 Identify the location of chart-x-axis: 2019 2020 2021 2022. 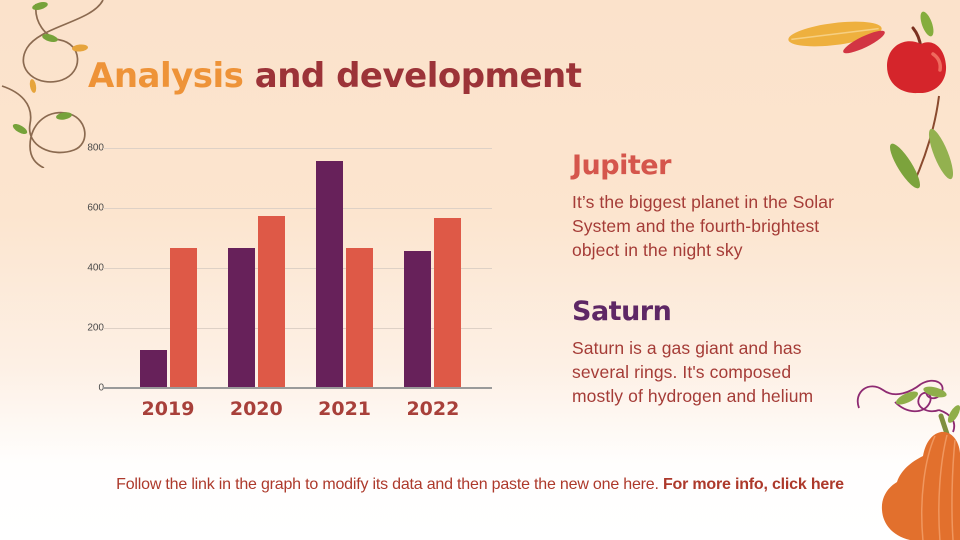
(301, 407).